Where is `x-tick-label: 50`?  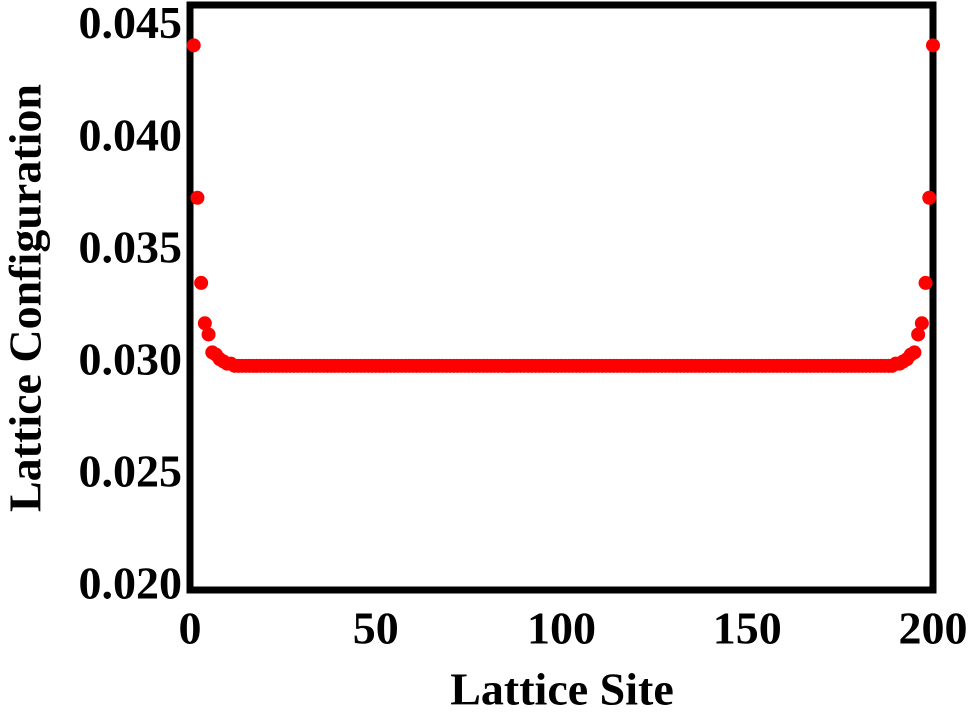
x-tick-label: 50 is located at coordinates (376, 628).